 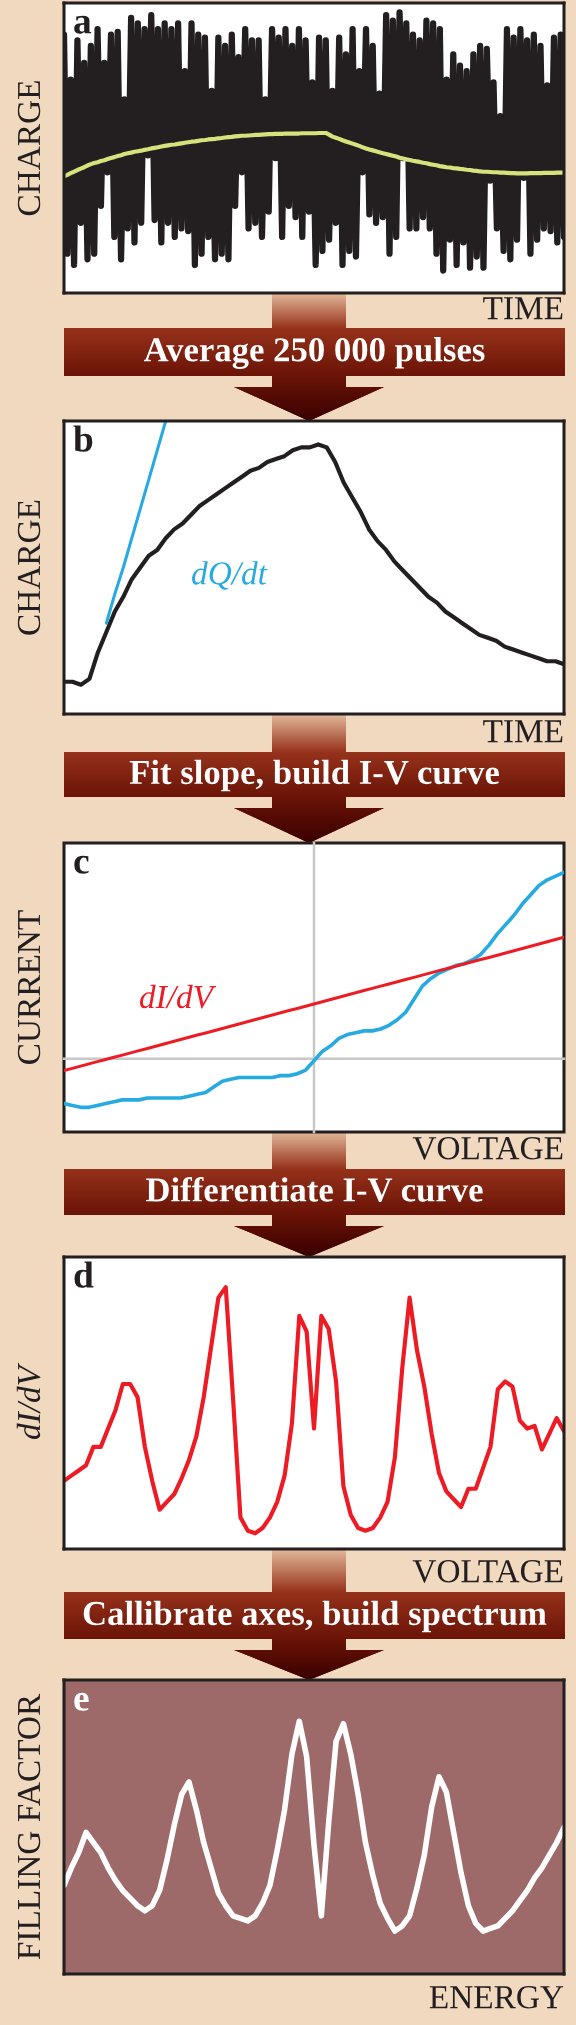 What do you see at coordinates (230, 575) in the screenshot?
I see `series-label: dQ/dt` at bounding box center [230, 575].